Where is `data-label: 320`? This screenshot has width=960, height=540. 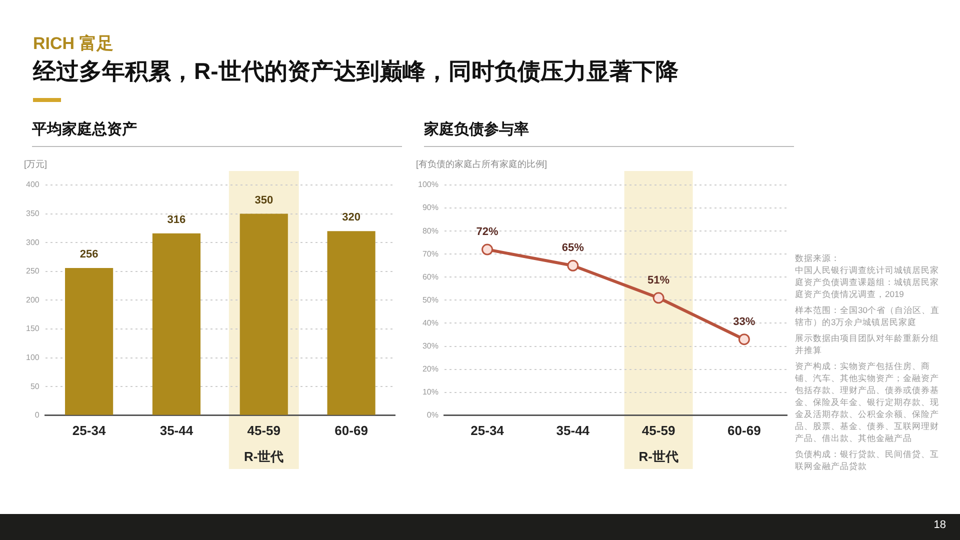 data-label: 320 is located at coordinates (351, 218).